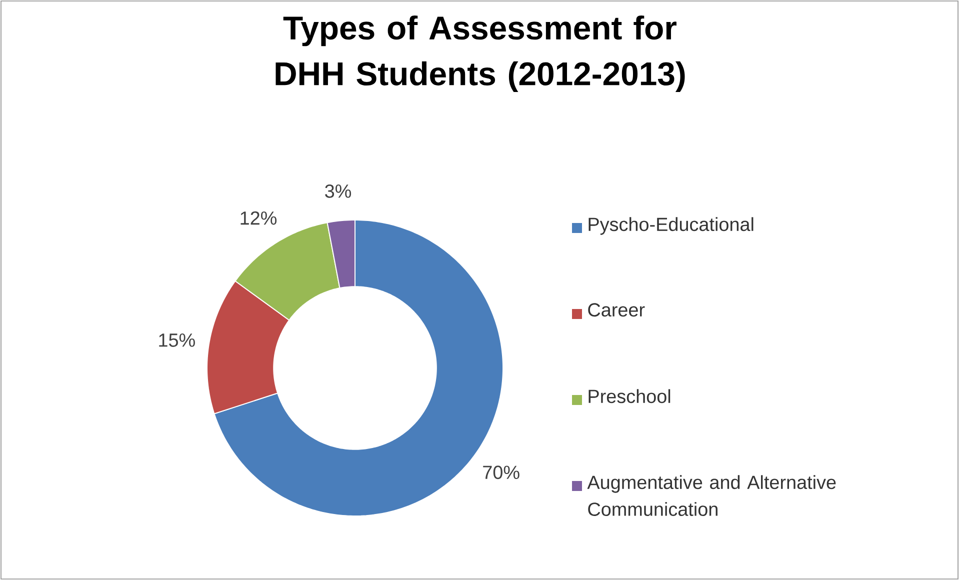 The width and height of the screenshot is (959, 580). I want to click on legend-label: Preschool, so click(629, 396).